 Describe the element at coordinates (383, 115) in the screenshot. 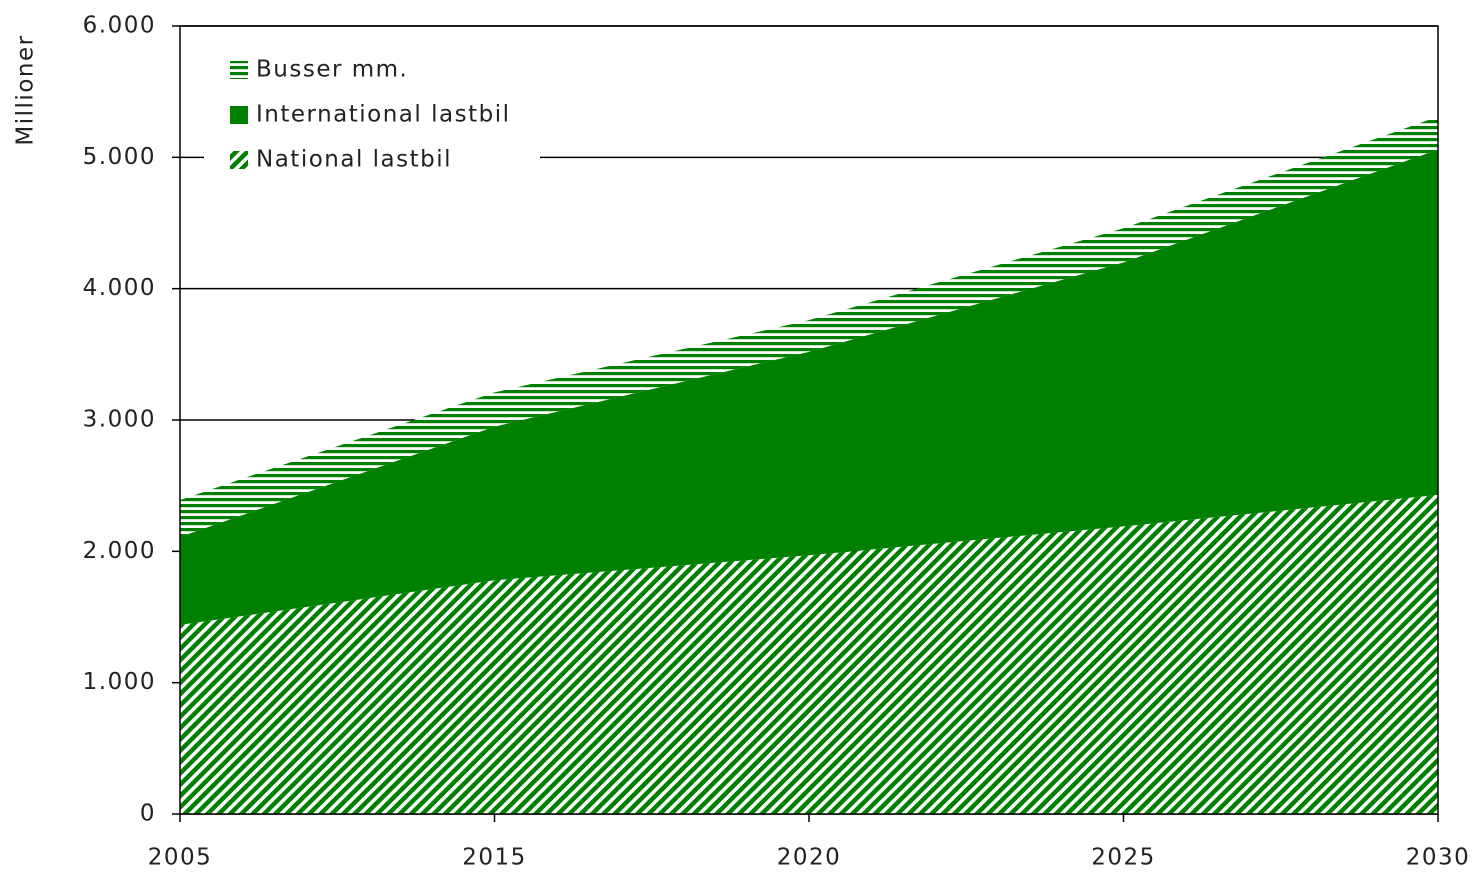

I see `legend-label: International lastbil` at that location.